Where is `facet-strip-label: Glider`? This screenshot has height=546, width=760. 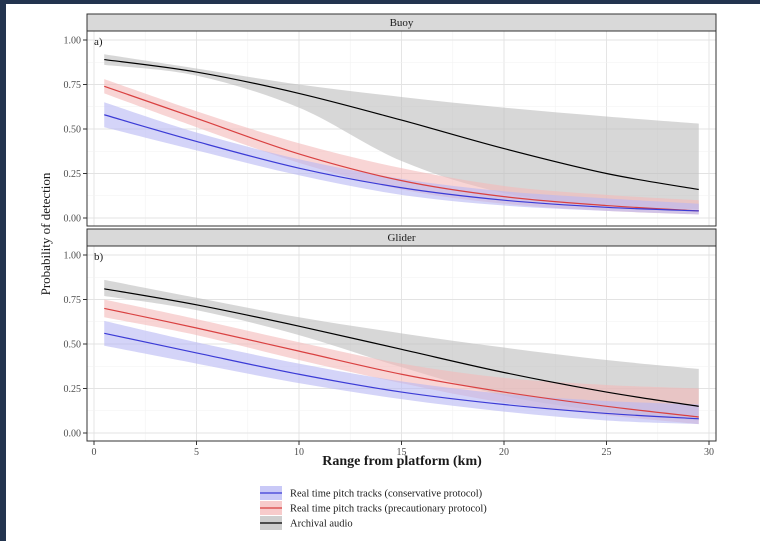 facet-strip-label: Glider is located at coordinates (401, 238).